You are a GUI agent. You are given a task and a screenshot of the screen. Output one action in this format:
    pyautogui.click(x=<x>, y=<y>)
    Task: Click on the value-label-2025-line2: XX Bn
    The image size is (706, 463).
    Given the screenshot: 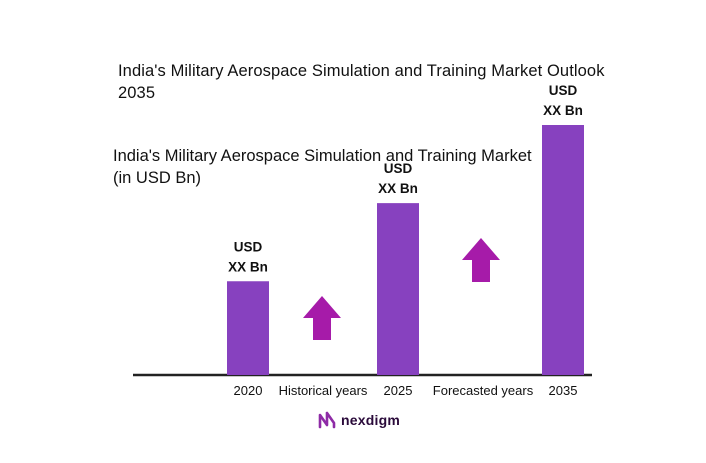 What is the action you would take?
    pyautogui.click(x=398, y=188)
    